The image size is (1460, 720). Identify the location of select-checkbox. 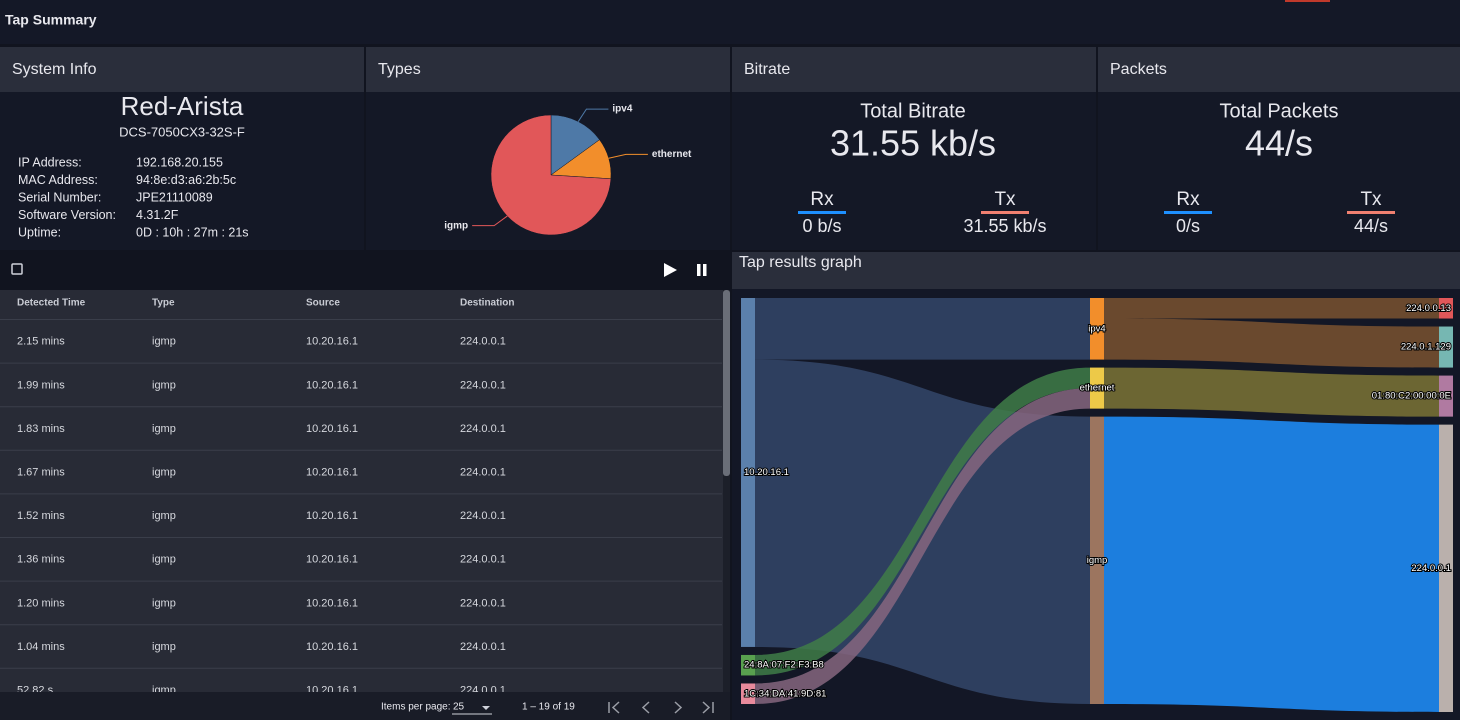
(17, 269).